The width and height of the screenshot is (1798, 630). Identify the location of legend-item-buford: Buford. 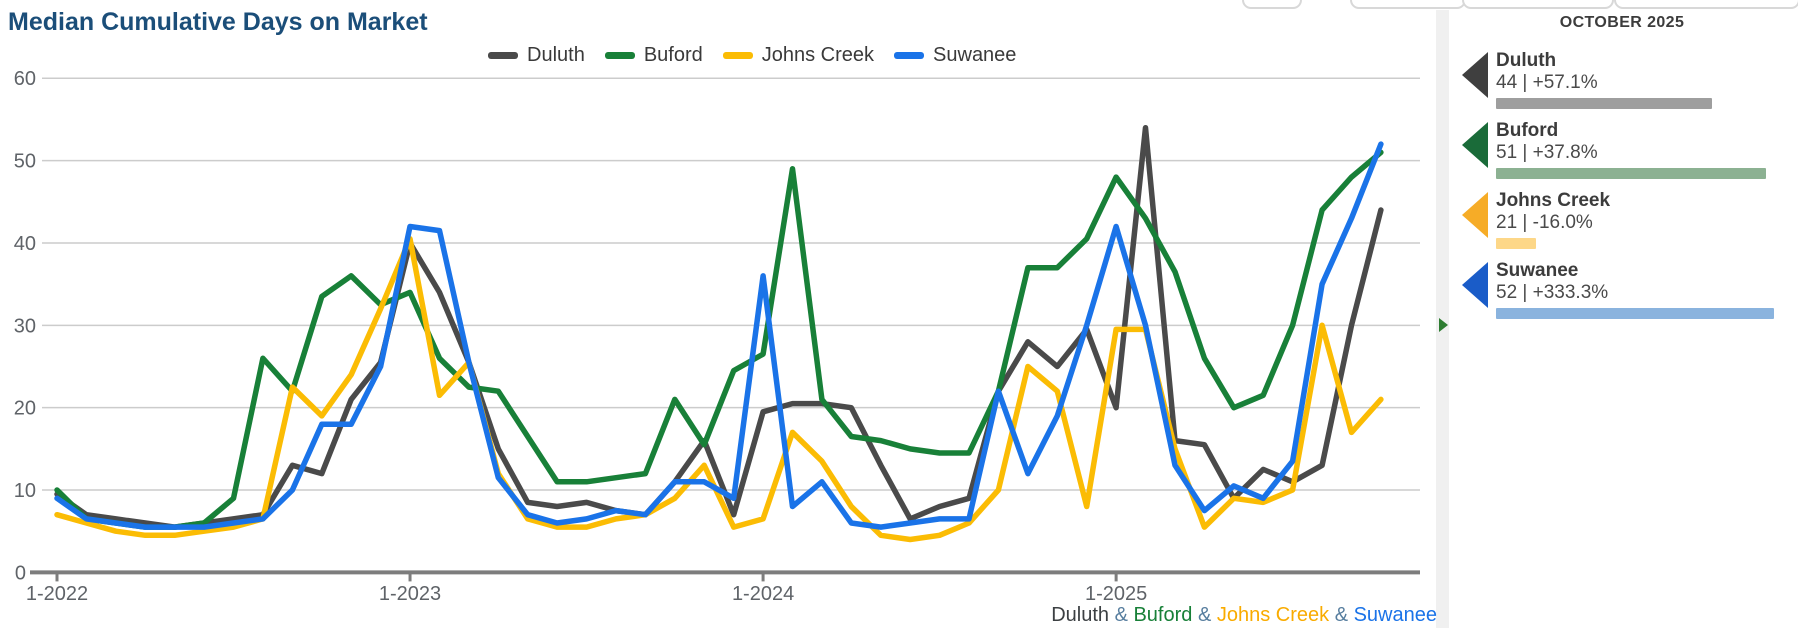
(653, 55).